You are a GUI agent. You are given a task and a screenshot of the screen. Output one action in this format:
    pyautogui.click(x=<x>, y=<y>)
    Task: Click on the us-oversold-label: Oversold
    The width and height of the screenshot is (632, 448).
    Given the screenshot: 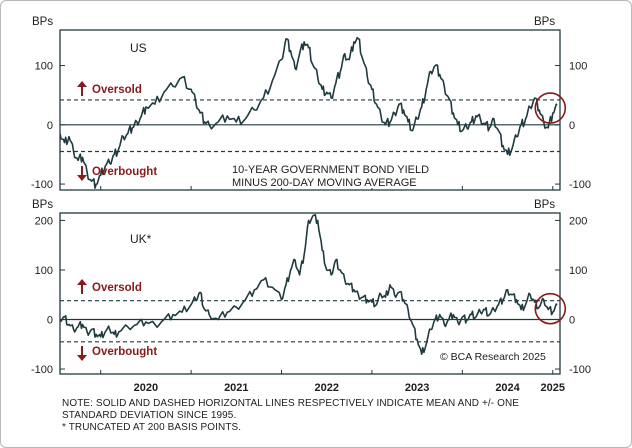 What is the action you would take?
    pyautogui.click(x=117, y=90)
    